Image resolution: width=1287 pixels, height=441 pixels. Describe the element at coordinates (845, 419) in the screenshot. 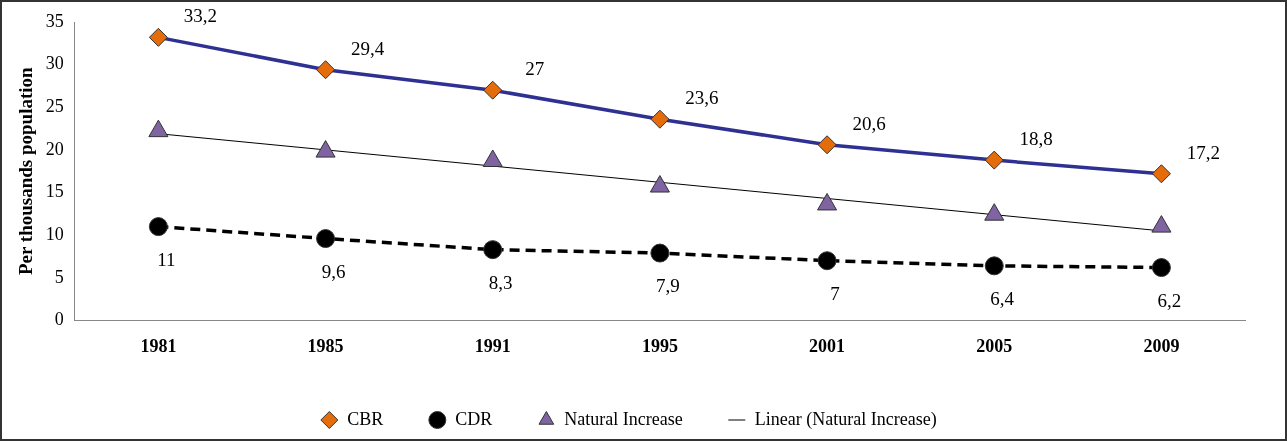

I see `legend-label: Linear (Natural Increase)` at that location.